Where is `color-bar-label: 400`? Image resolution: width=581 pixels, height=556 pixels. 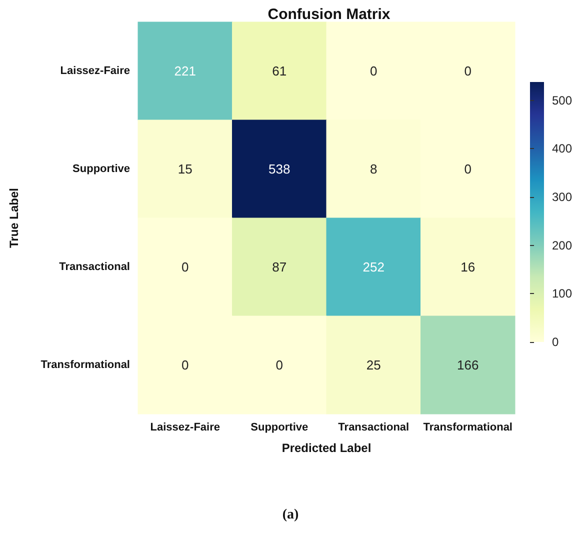
color-bar-label: 400 is located at coordinates (562, 149).